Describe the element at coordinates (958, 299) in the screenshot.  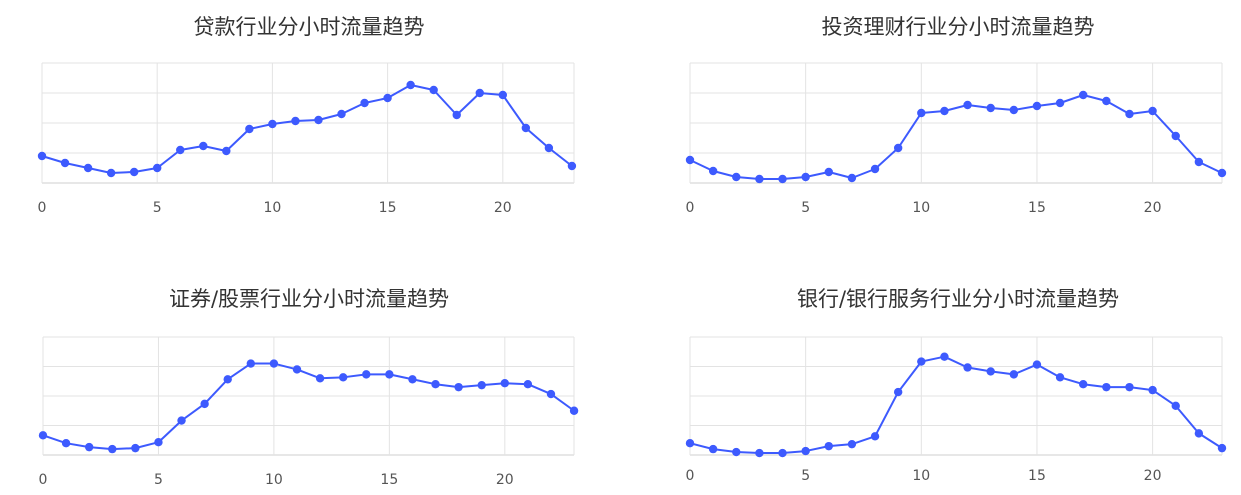
I see `chart-title: 银行/银行服务行业分小时流量趋势` at that location.